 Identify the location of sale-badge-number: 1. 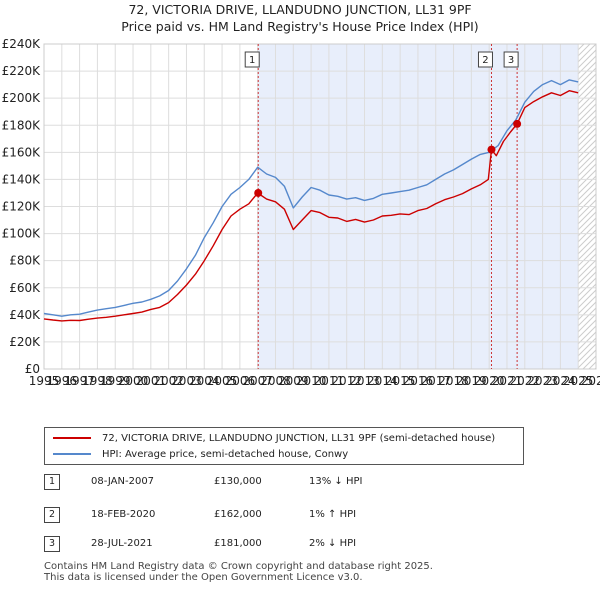
(252, 60).